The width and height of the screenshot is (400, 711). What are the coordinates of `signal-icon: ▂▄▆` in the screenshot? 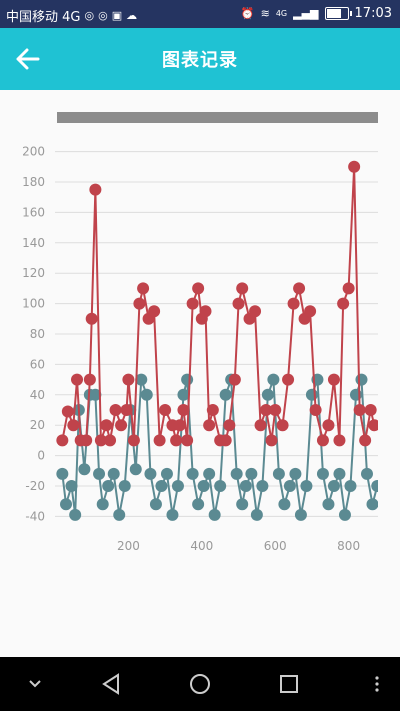 It's located at (306, 13).